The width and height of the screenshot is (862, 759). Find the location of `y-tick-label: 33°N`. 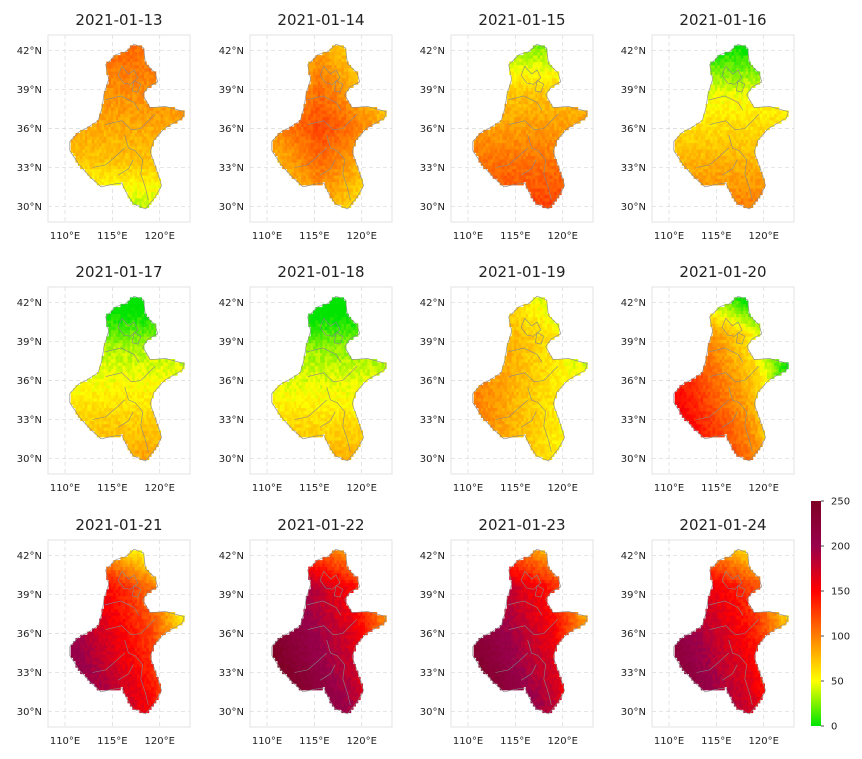

y-tick-label: 33°N is located at coordinates (29, 168).